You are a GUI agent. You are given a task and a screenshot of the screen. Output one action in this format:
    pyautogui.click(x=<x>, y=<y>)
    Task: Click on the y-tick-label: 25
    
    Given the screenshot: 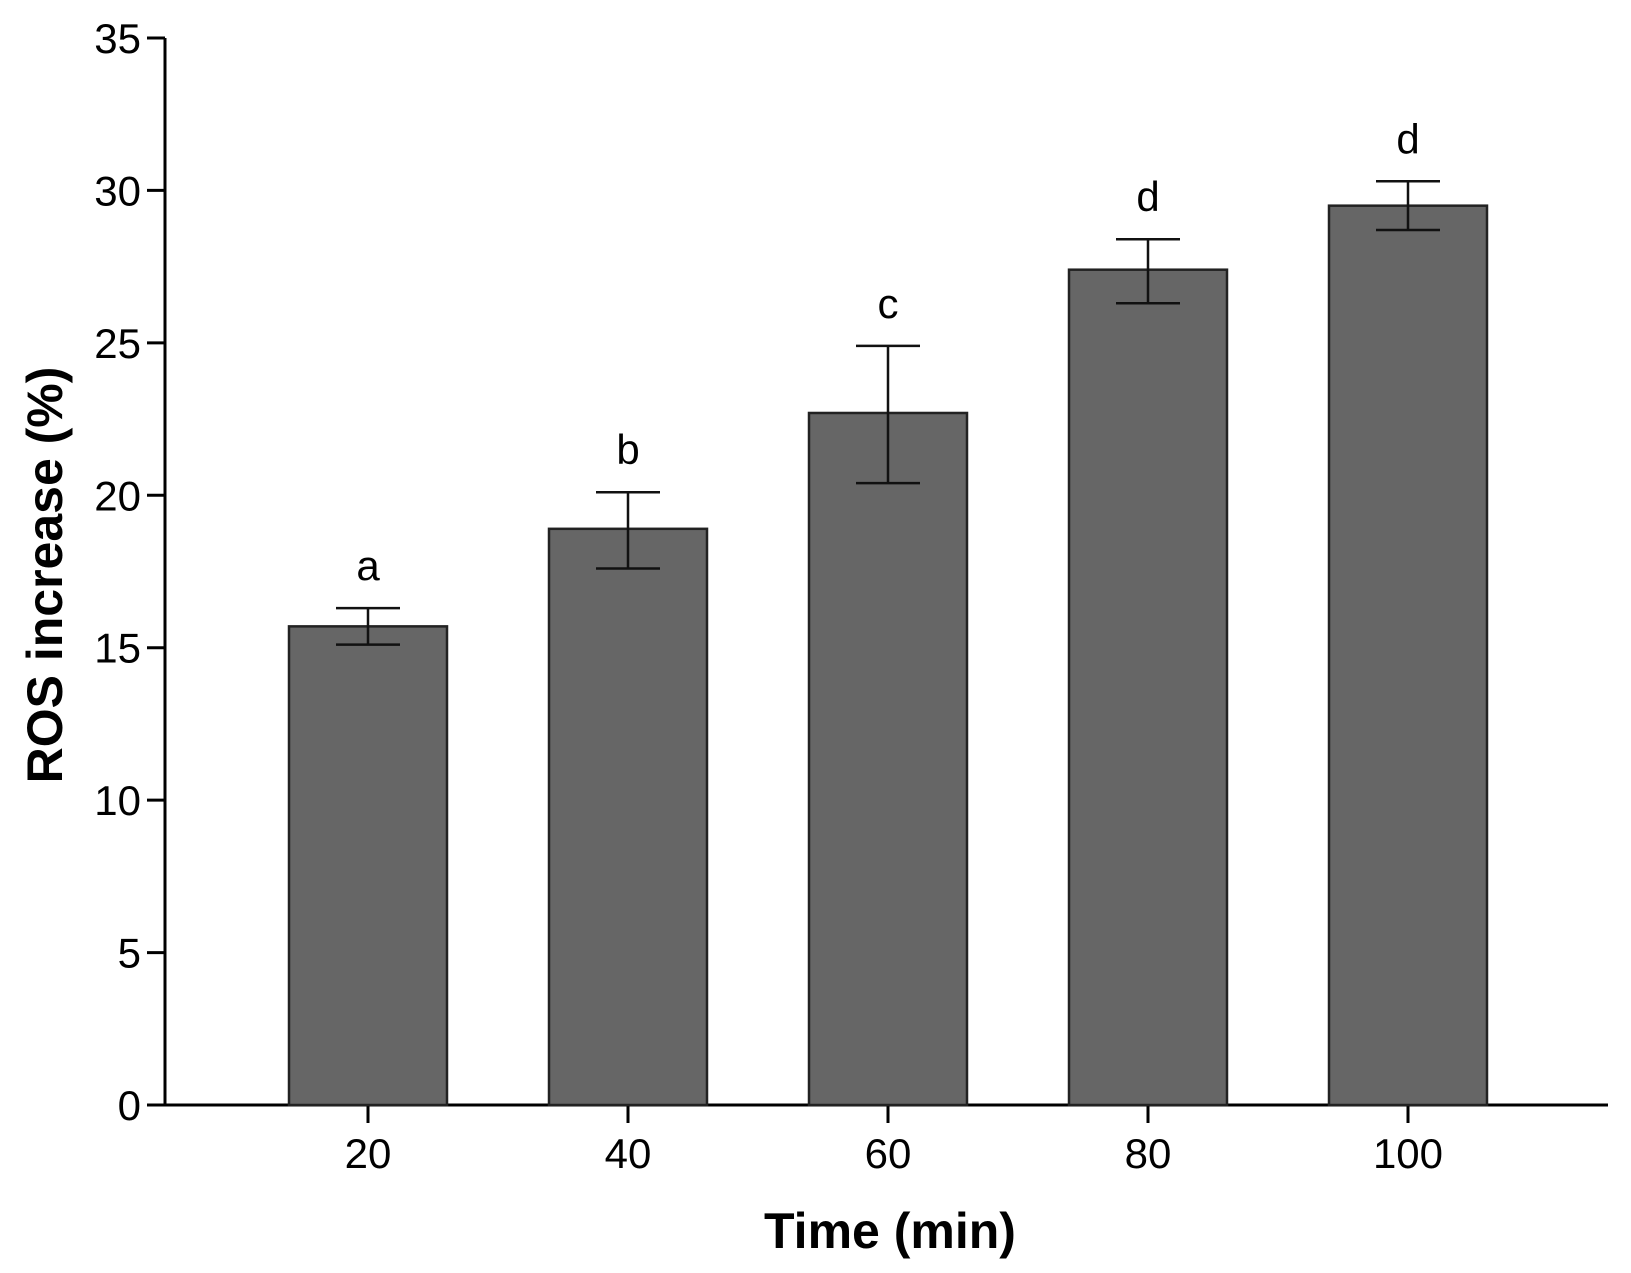 What is the action you would take?
    pyautogui.click(x=117, y=343)
    